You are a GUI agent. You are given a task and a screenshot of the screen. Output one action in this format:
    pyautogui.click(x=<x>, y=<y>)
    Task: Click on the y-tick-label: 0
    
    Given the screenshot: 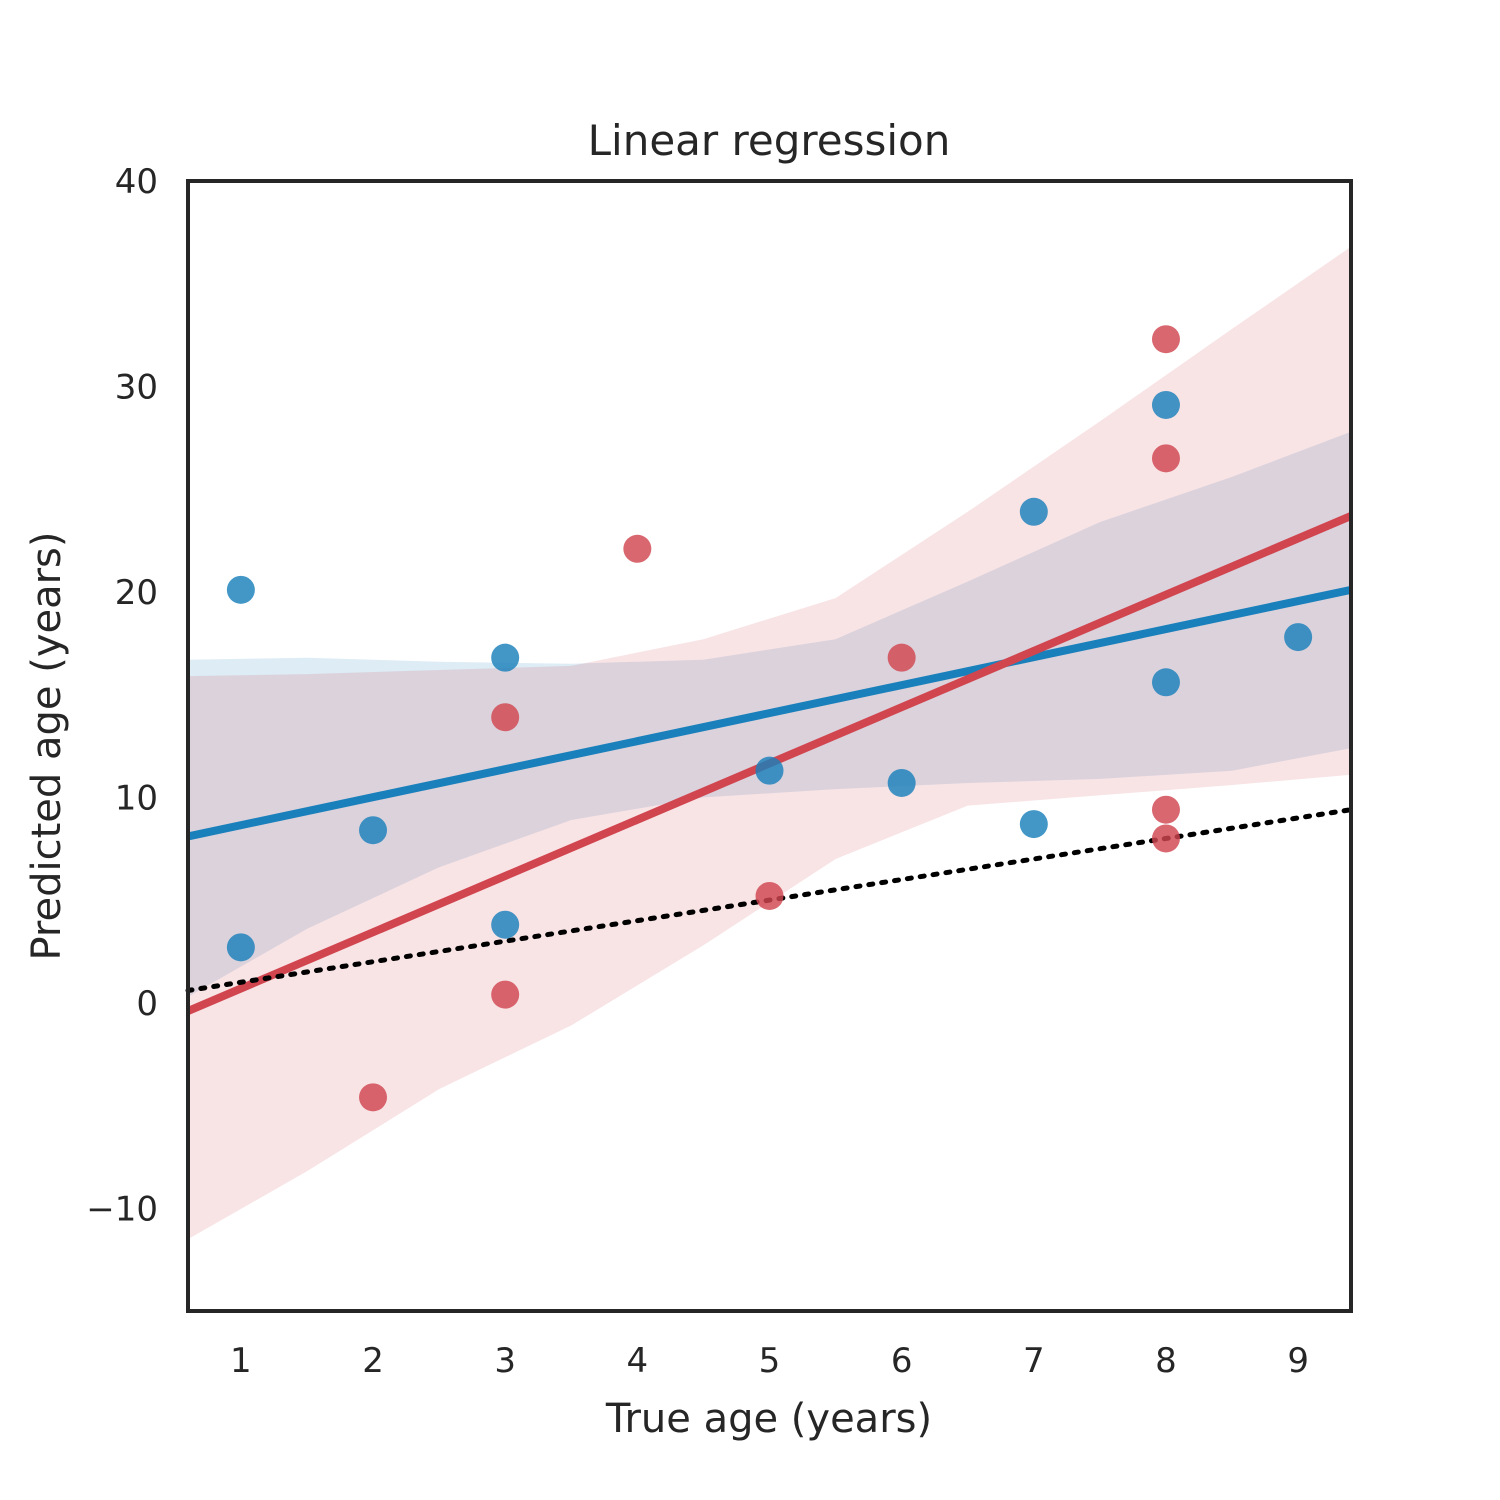 What is the action you would take?
    pyautogui.click(x=147, y=1004)
    